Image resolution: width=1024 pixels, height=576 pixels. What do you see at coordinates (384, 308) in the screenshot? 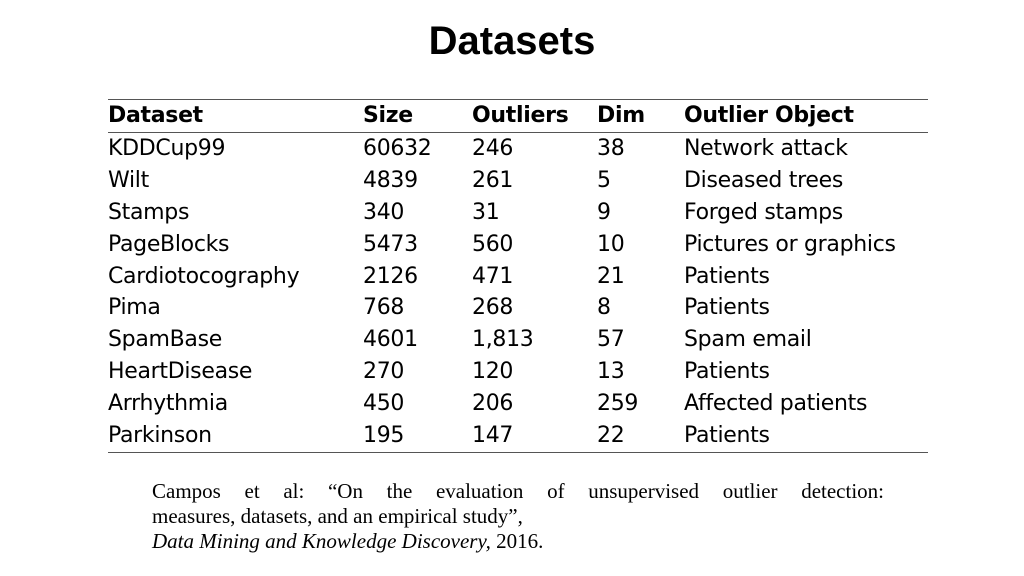
I see `cell-size: 768` at bounding box center [384, 308].